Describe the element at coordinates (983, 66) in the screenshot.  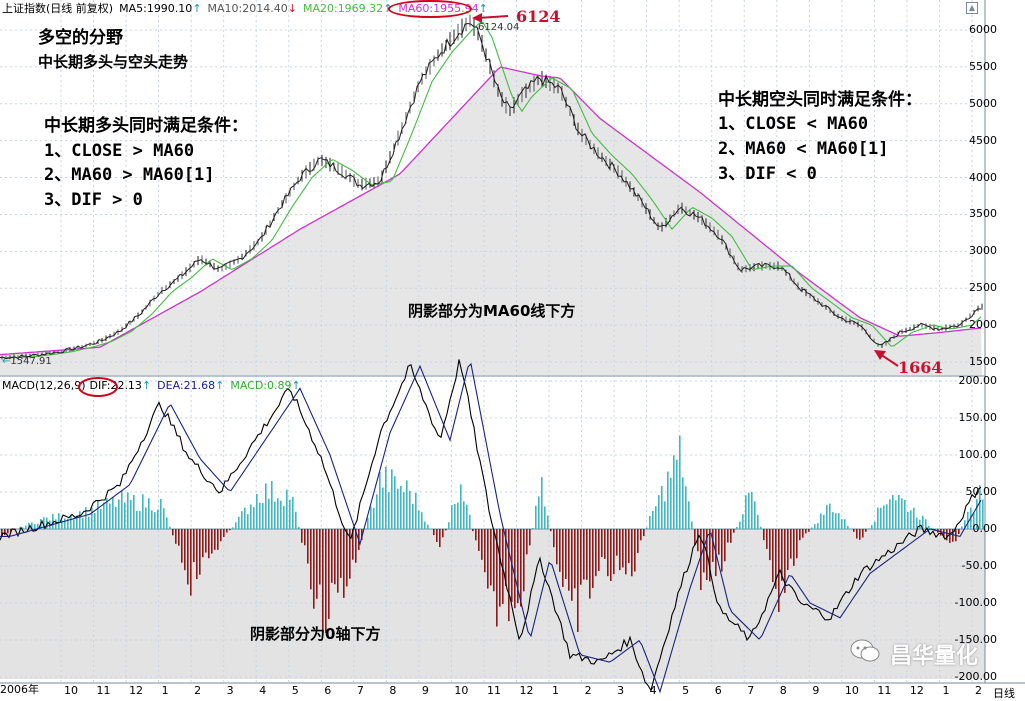
I see `price-axis-tick: 5500` at that location.